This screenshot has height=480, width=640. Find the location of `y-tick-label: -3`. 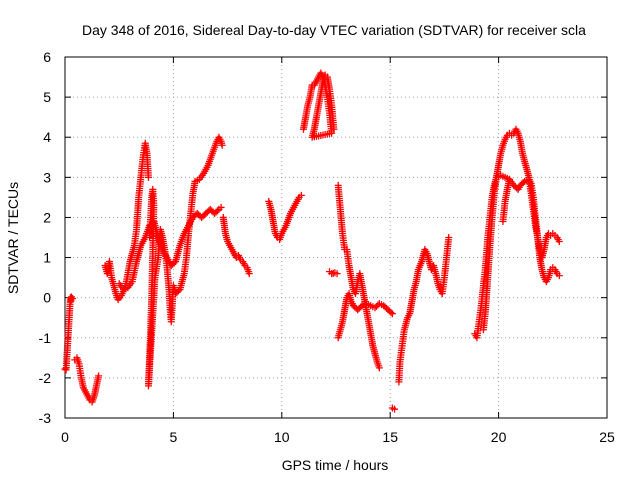

y-tick-label: -3 is located at coordinates (45, 418).